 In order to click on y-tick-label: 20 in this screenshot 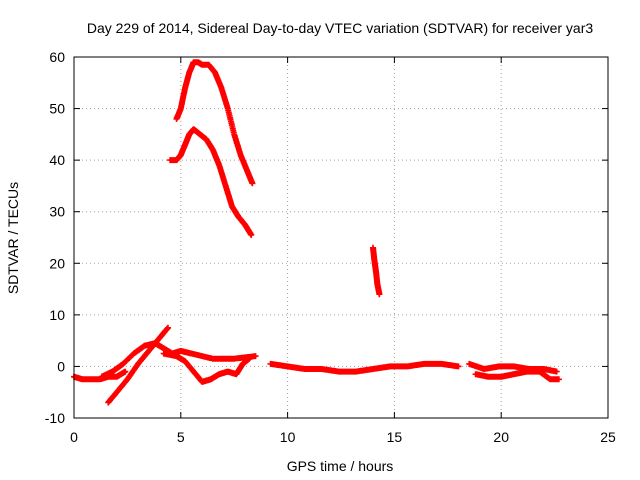, I will do `click(57, 263)`.